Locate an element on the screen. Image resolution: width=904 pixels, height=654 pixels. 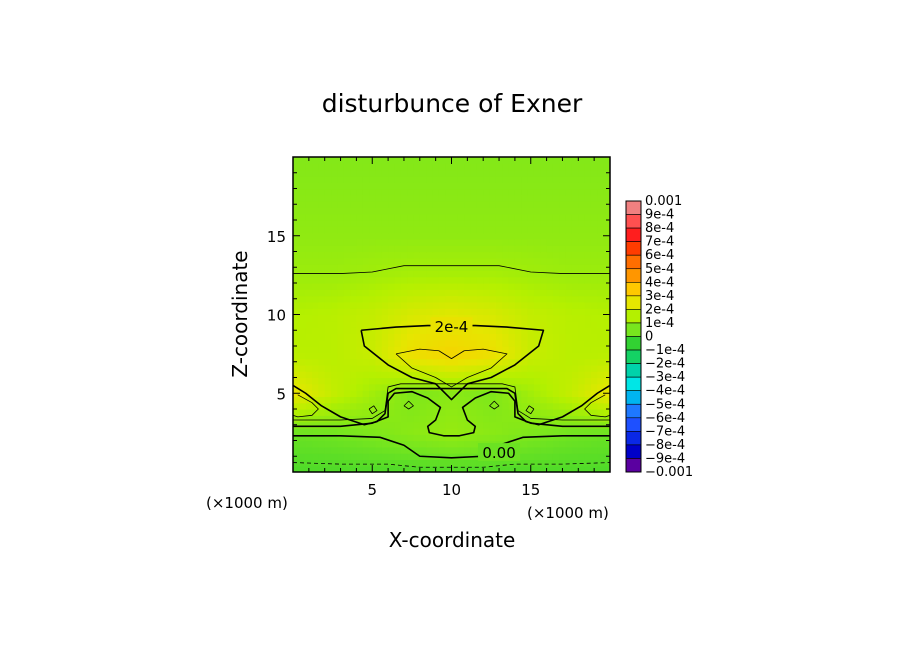
colorbar-swatch is located at coordinates (633, 465).